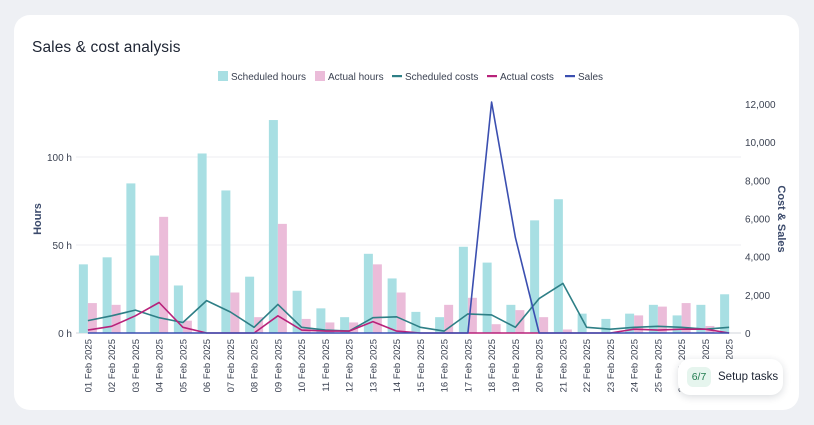 The height and width of the screenshot is (425, 814). I want to click on y-right-tick-label: 8,000, so click(757, 181).